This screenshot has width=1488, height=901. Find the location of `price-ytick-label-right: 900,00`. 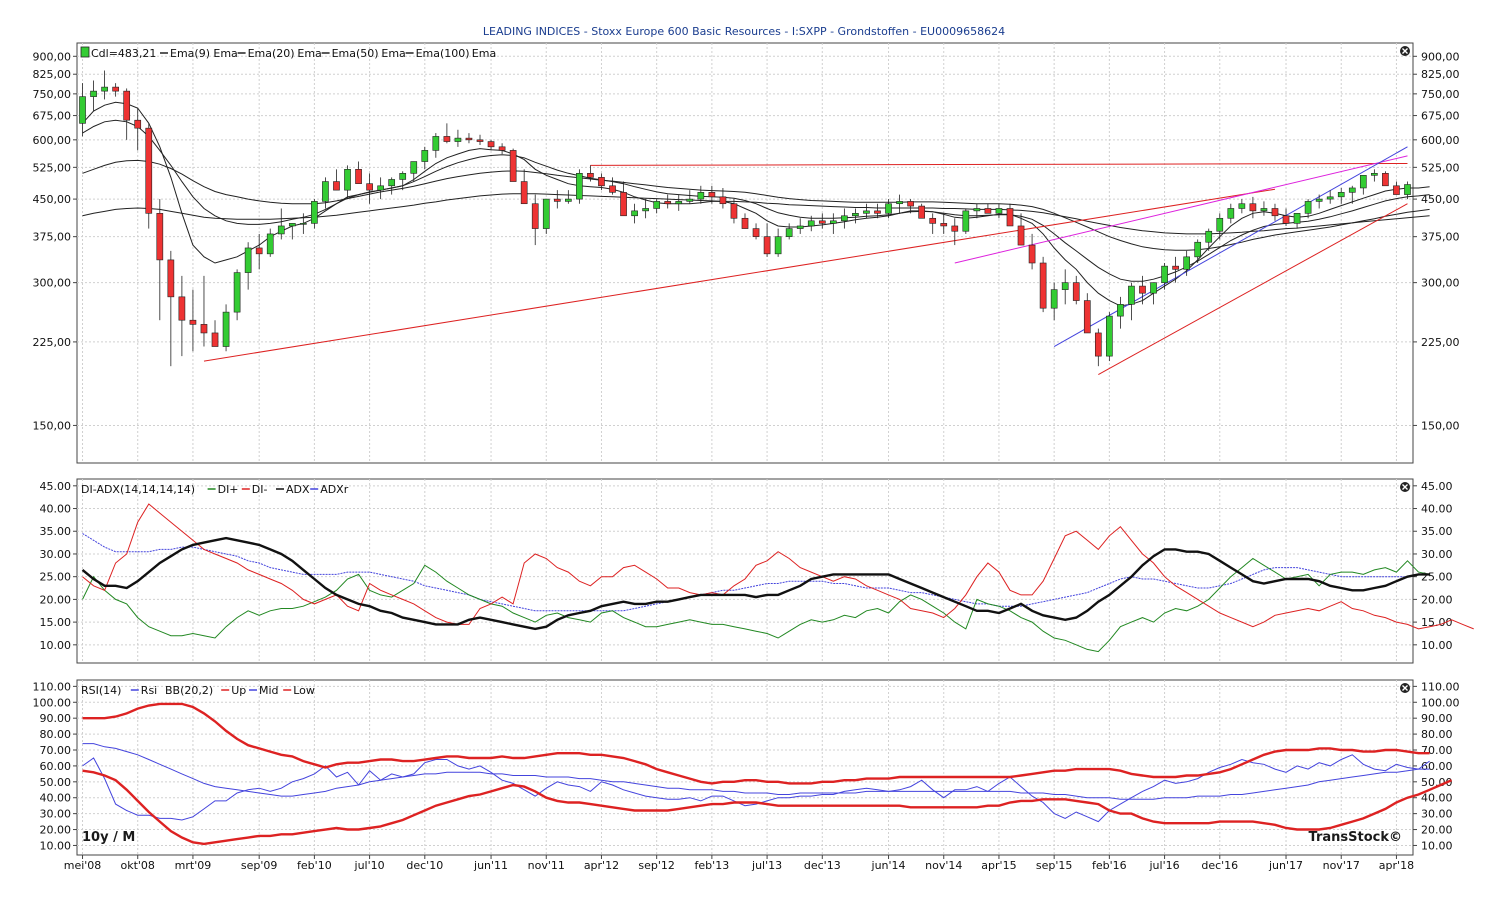

price-ytick-label-right: 900,00 is located at coordinates (1440, 56).